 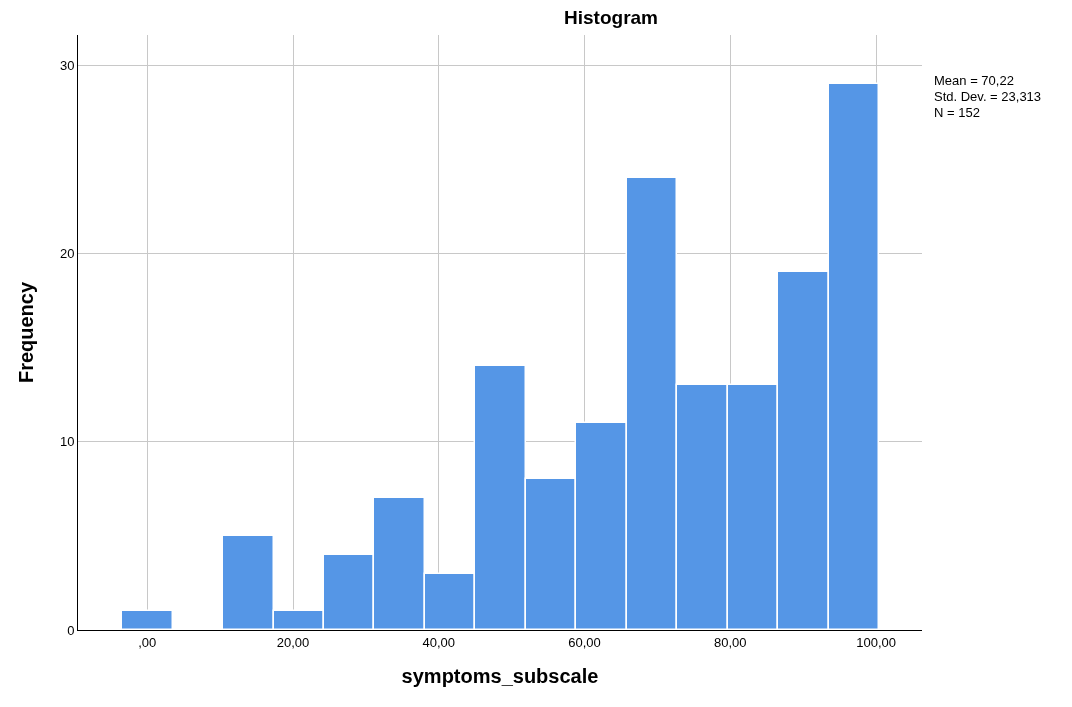 I want to click on y-tick-label: 20, so click(x=67, y=253).